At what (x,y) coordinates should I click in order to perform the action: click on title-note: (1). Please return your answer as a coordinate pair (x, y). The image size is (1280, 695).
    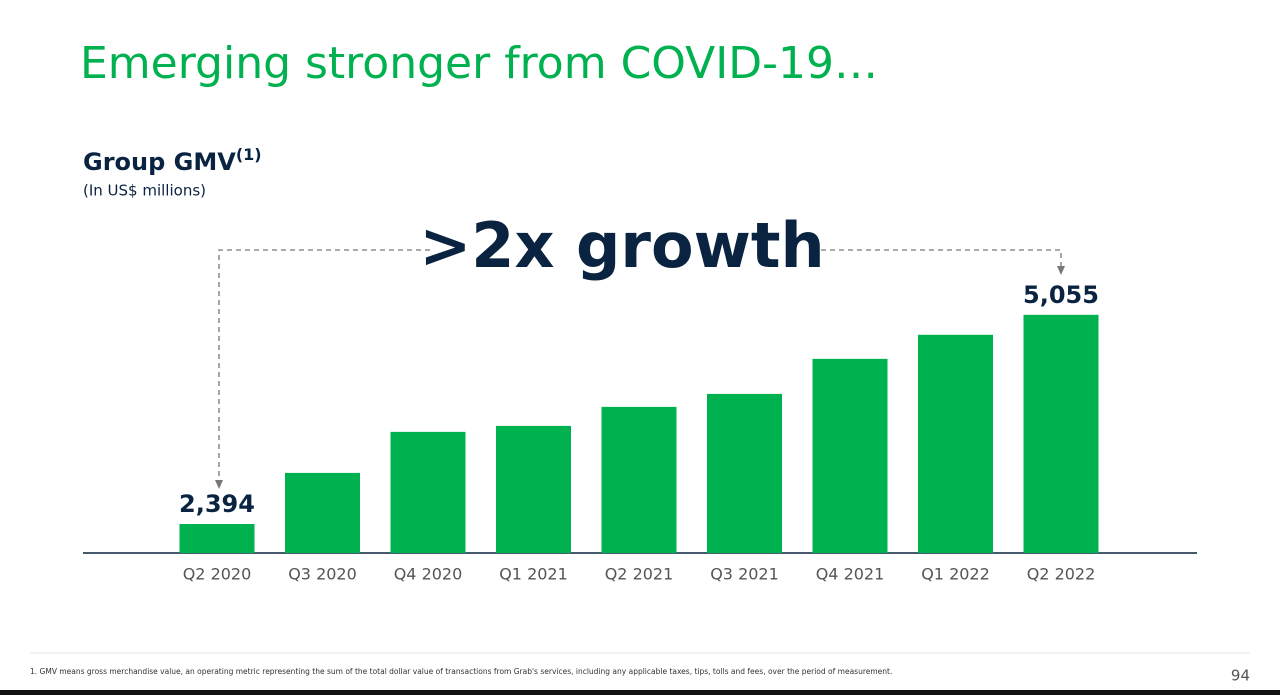
    Looking at the image, I should click on (249, 154).